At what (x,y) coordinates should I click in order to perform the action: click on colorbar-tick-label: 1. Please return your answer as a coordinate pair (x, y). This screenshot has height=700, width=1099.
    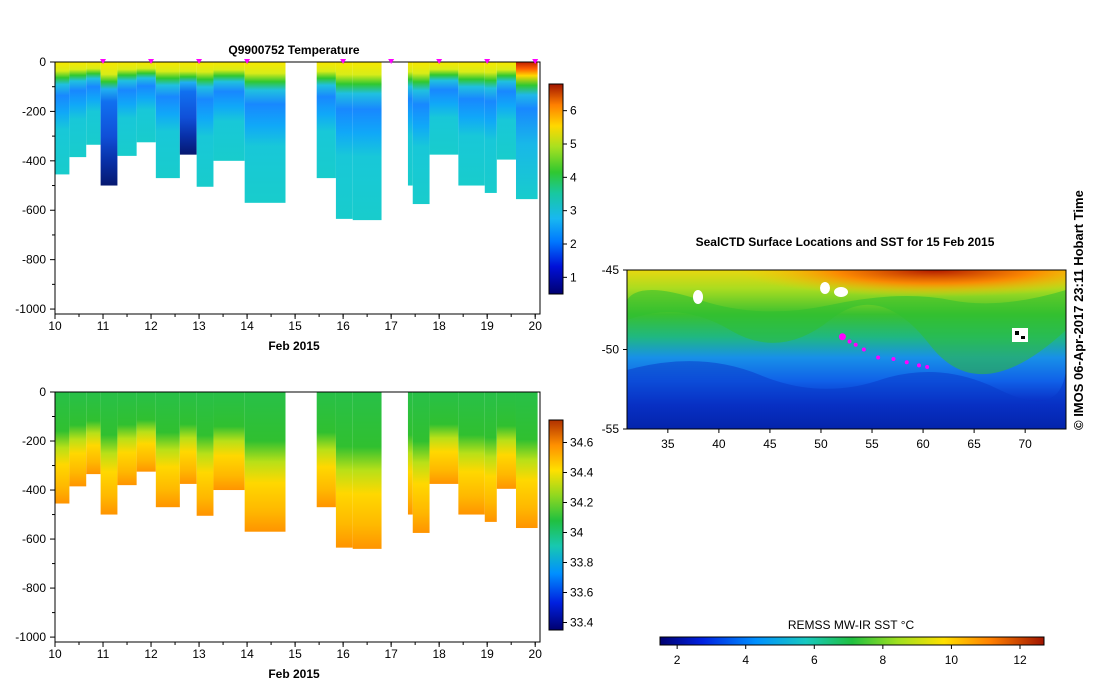
    Looking at the image, I should click on (573, 277).